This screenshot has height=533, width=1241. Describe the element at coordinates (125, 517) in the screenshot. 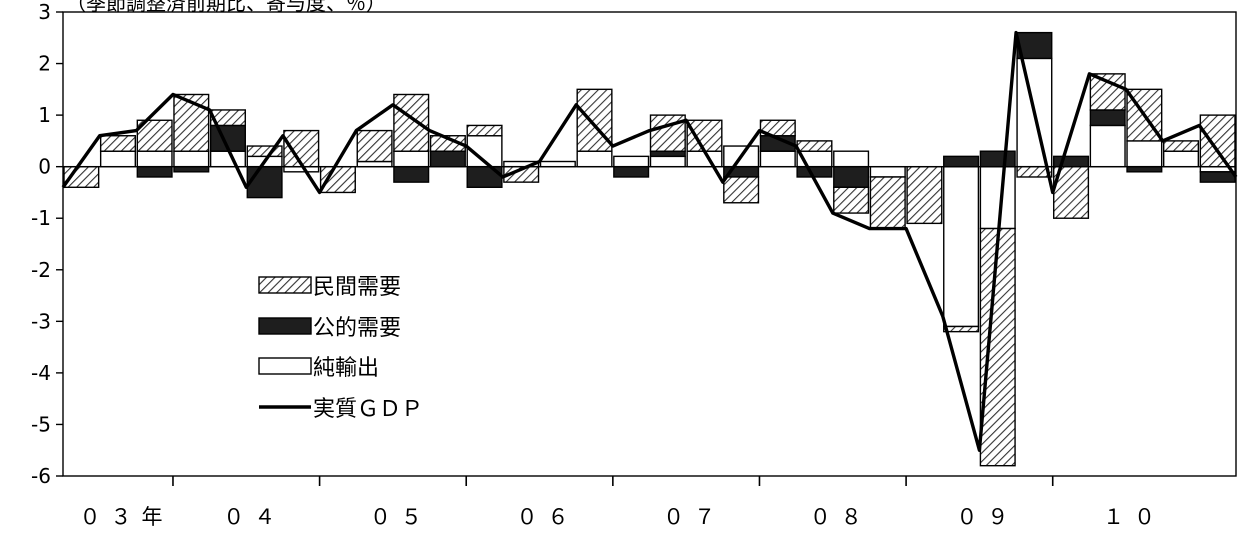

I see `x-label-0: ０３年` at that location.